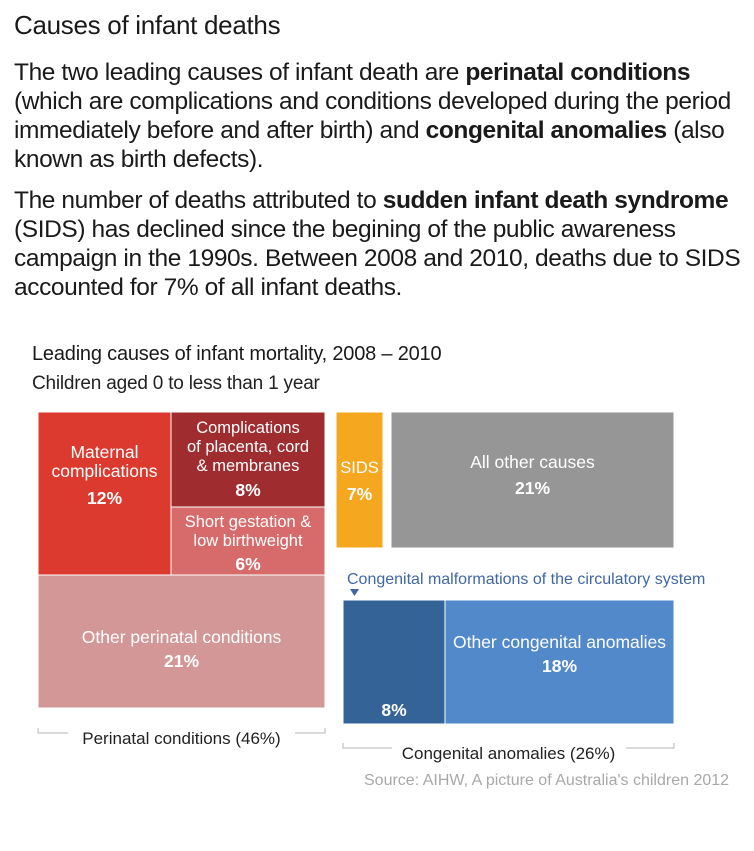 Image resolution: width=754 pixels, height=851 pixels. I want to click on congenital-bracket-right, so click(650, 746).